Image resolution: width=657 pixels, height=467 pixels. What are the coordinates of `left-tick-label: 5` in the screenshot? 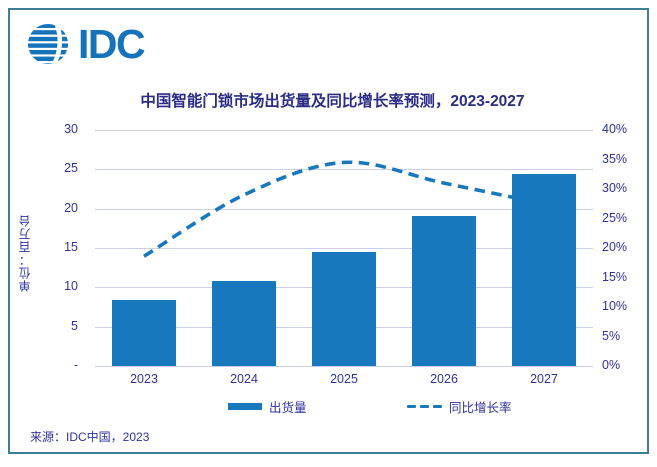 It's located at (74, 325).